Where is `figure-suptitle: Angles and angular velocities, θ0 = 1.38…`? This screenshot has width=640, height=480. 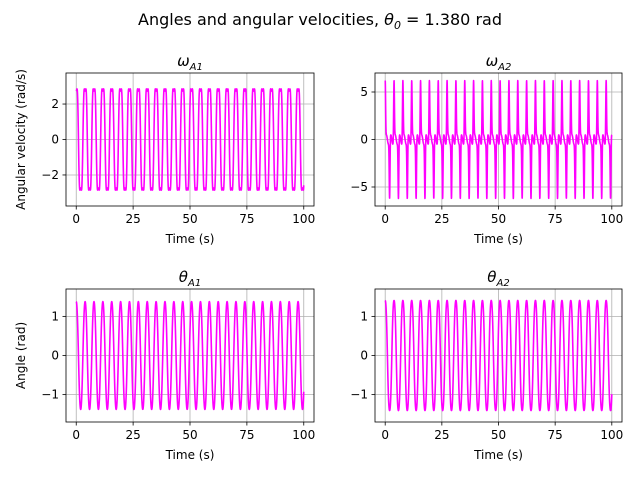
figure-suptitle: Angles and angular velocities, θ0 = 1.38… is located at coordinates (320, 21).